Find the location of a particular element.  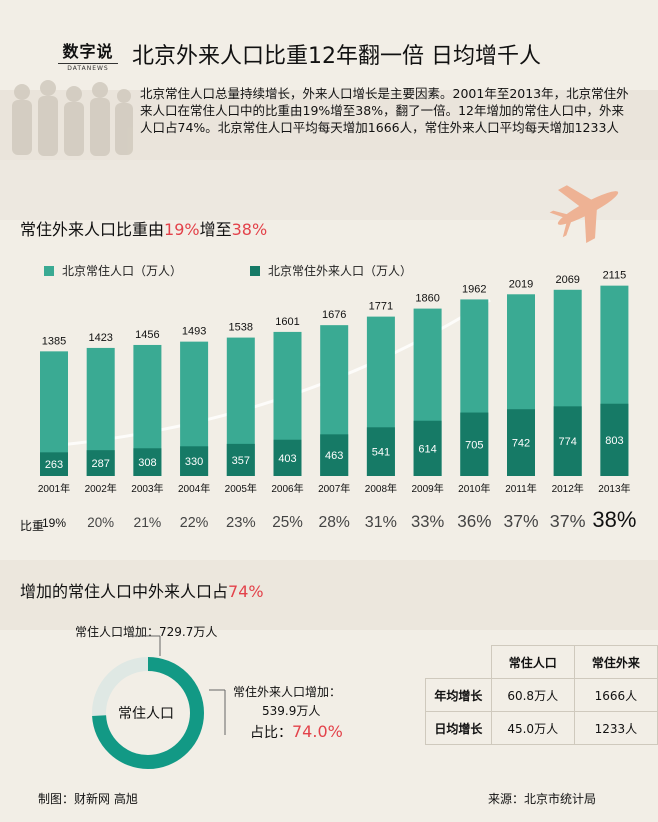

donut-center-label: 常住人口 is located at coordinates (146, 714).